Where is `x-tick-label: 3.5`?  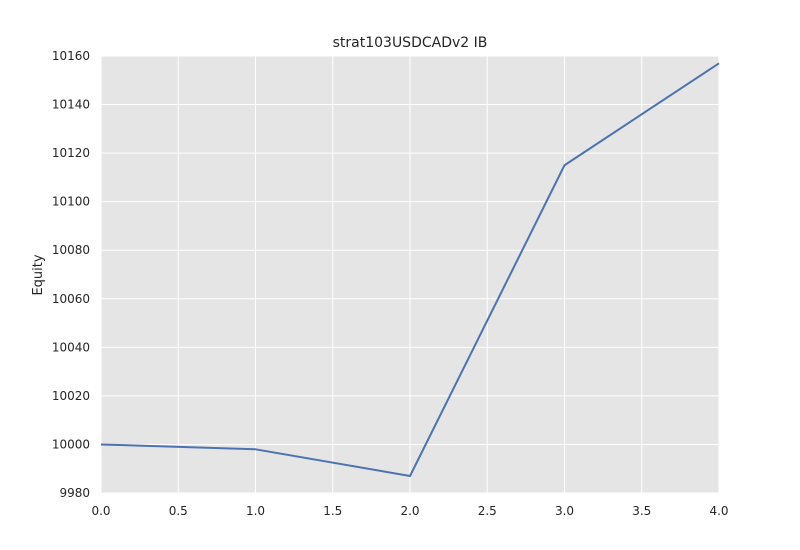
x-tick-label: 3.5 is located at coordinates (641, 511).